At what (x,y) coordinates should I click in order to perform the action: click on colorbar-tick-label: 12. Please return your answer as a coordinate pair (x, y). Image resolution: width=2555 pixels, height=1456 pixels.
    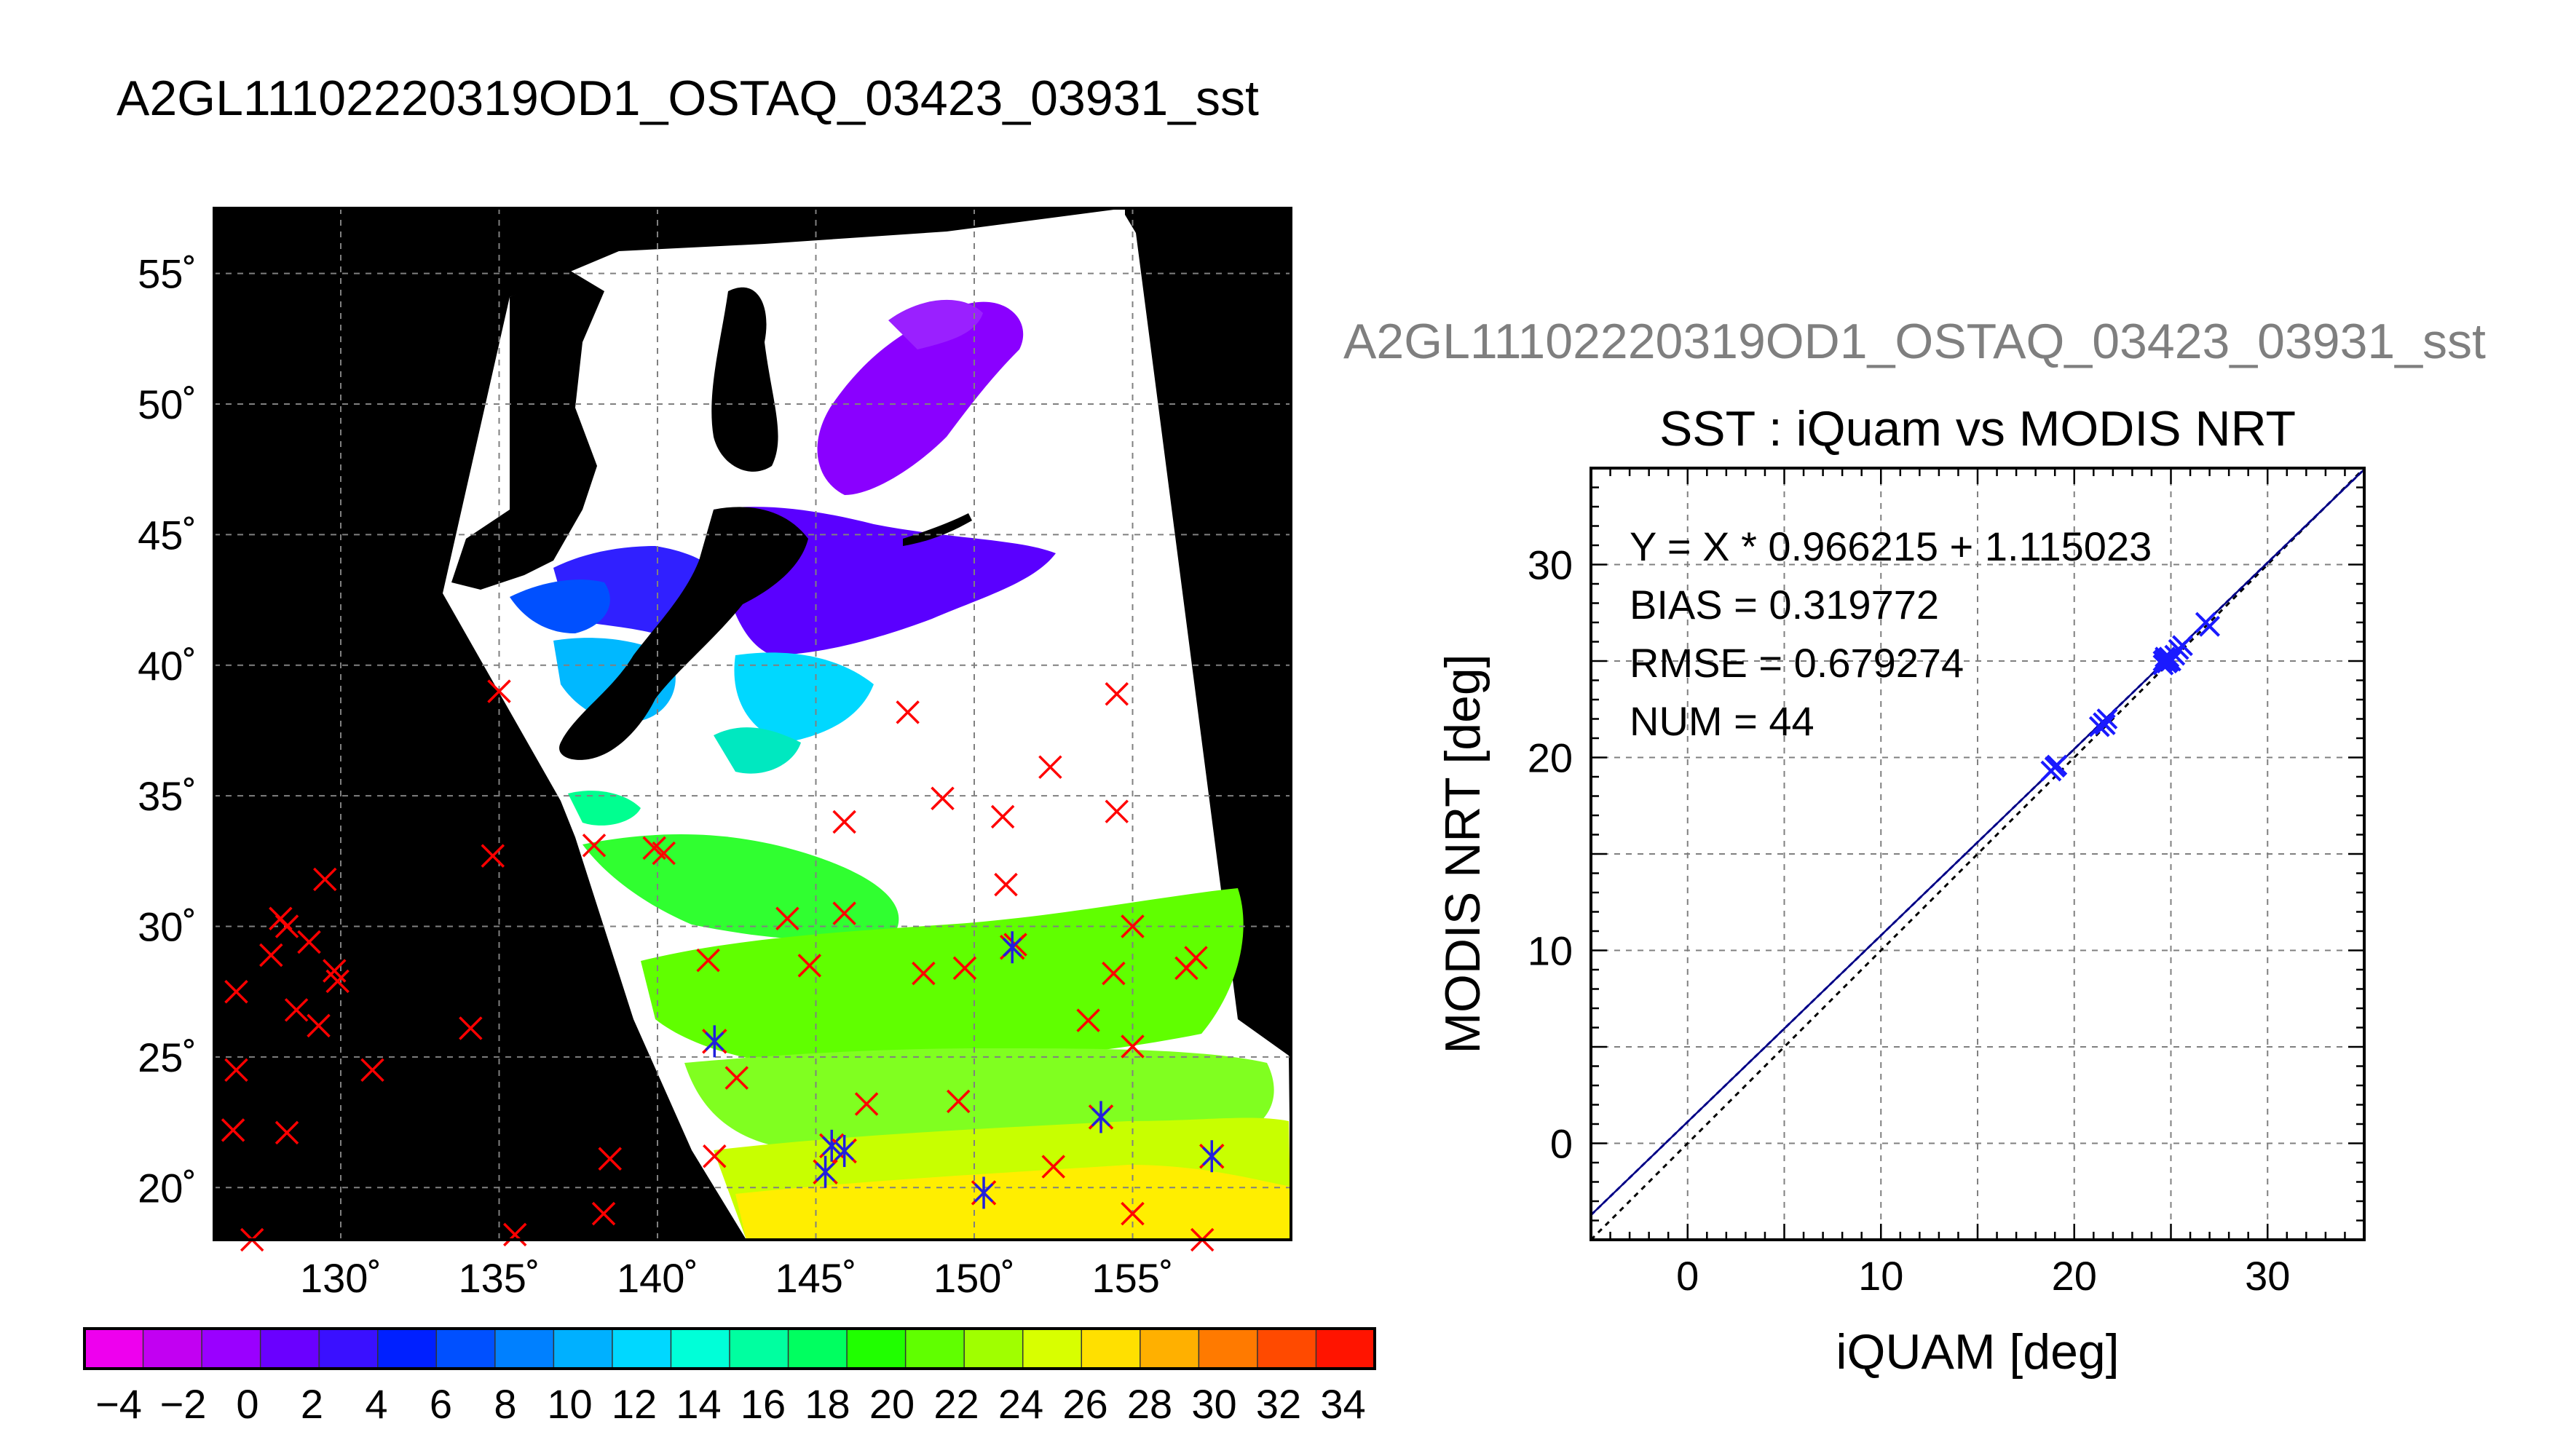
    Looking at the image, I should click on (634, 1404).